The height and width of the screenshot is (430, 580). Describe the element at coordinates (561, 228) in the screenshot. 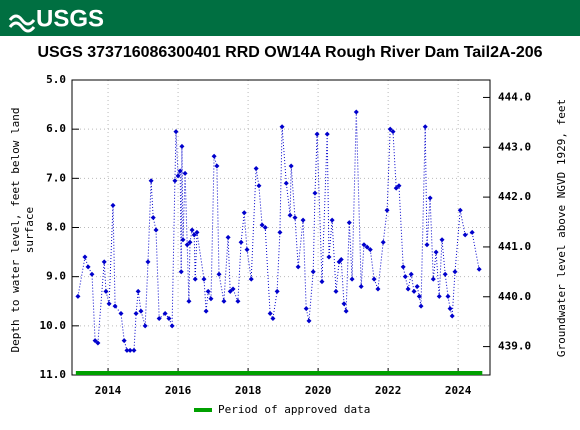

I see `y2-axis-label: Groundwater level above NGVD 1929, feet` at that location.